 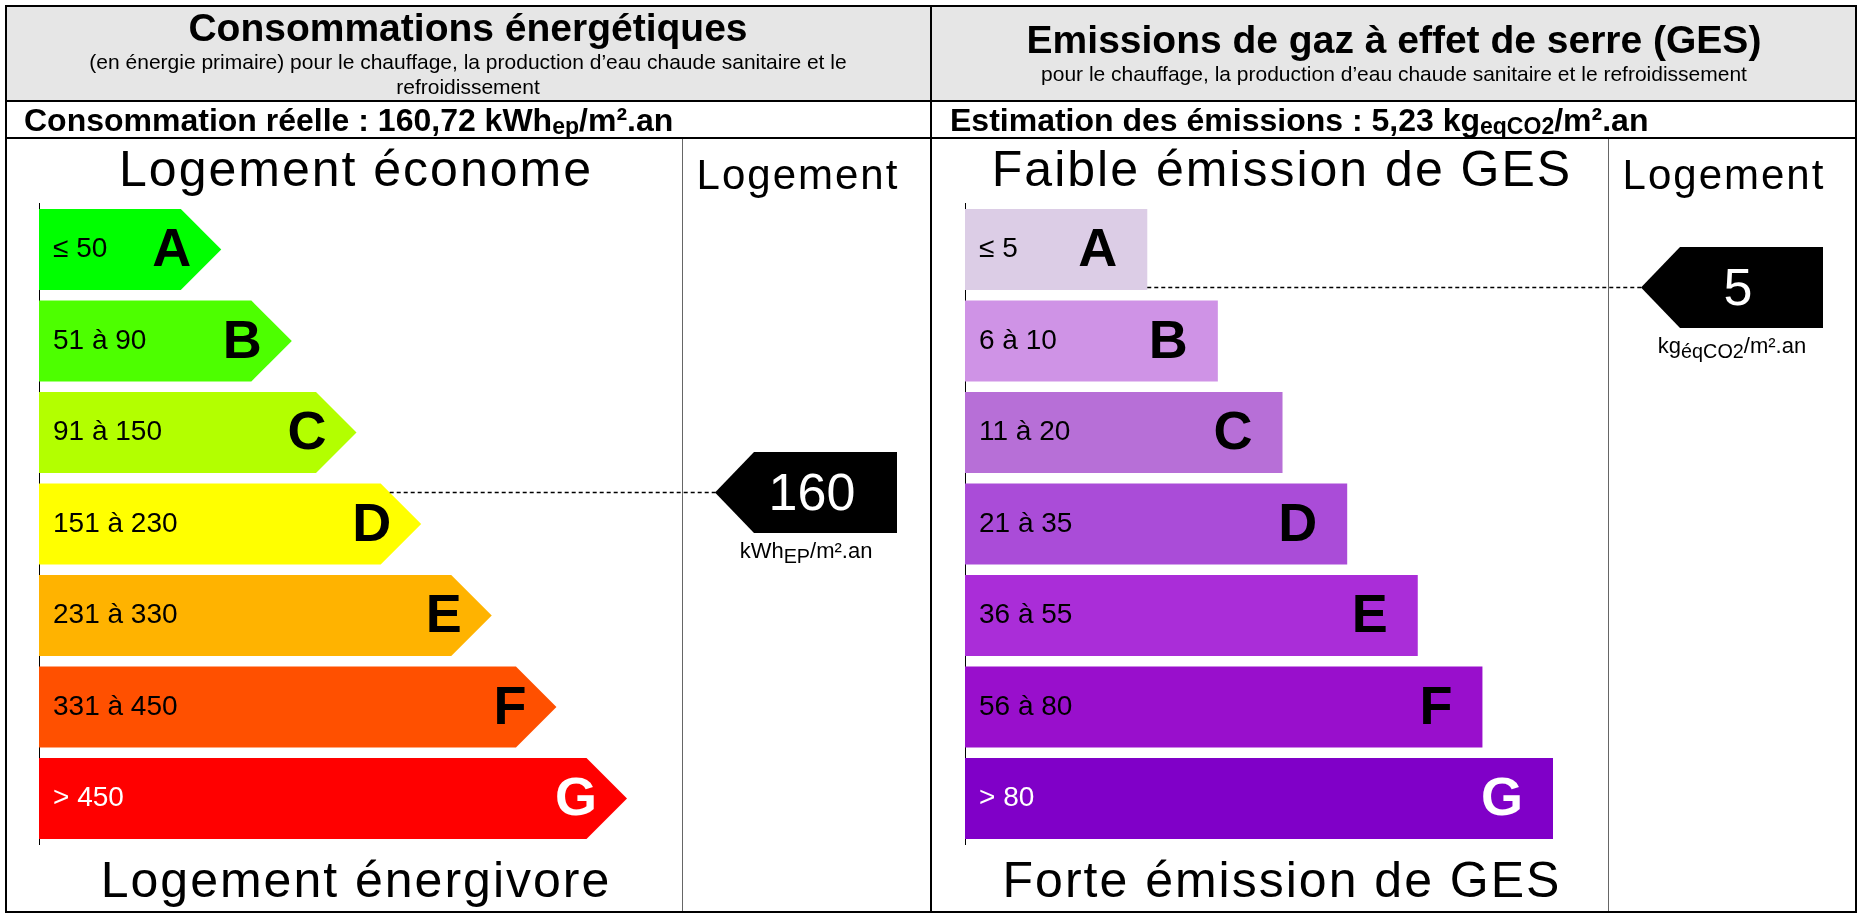 What do you see at coordinates (998, 248) in the screenshot?
I see `y-tick-label: ≤ 5` at bounding box center [998, 248].